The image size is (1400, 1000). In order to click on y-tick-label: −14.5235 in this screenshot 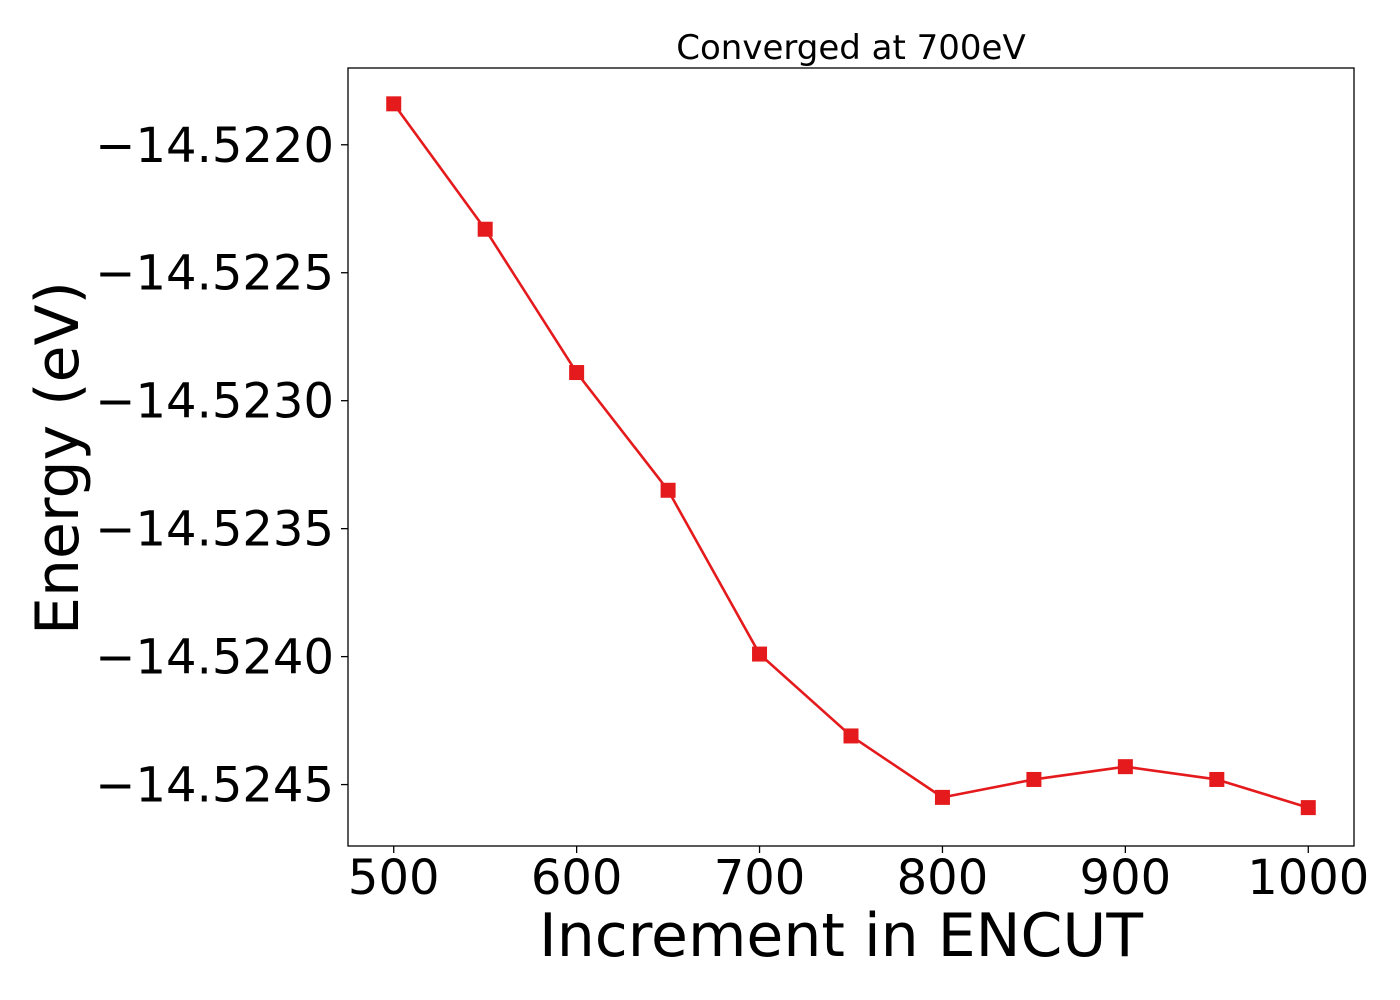, I will do `click(214, 530)`.